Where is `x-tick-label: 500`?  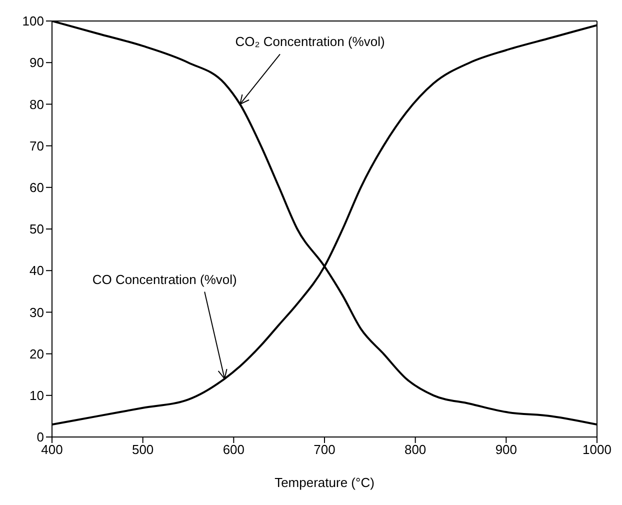
x-tick-label: 500 is located at coordinates (143, 450).